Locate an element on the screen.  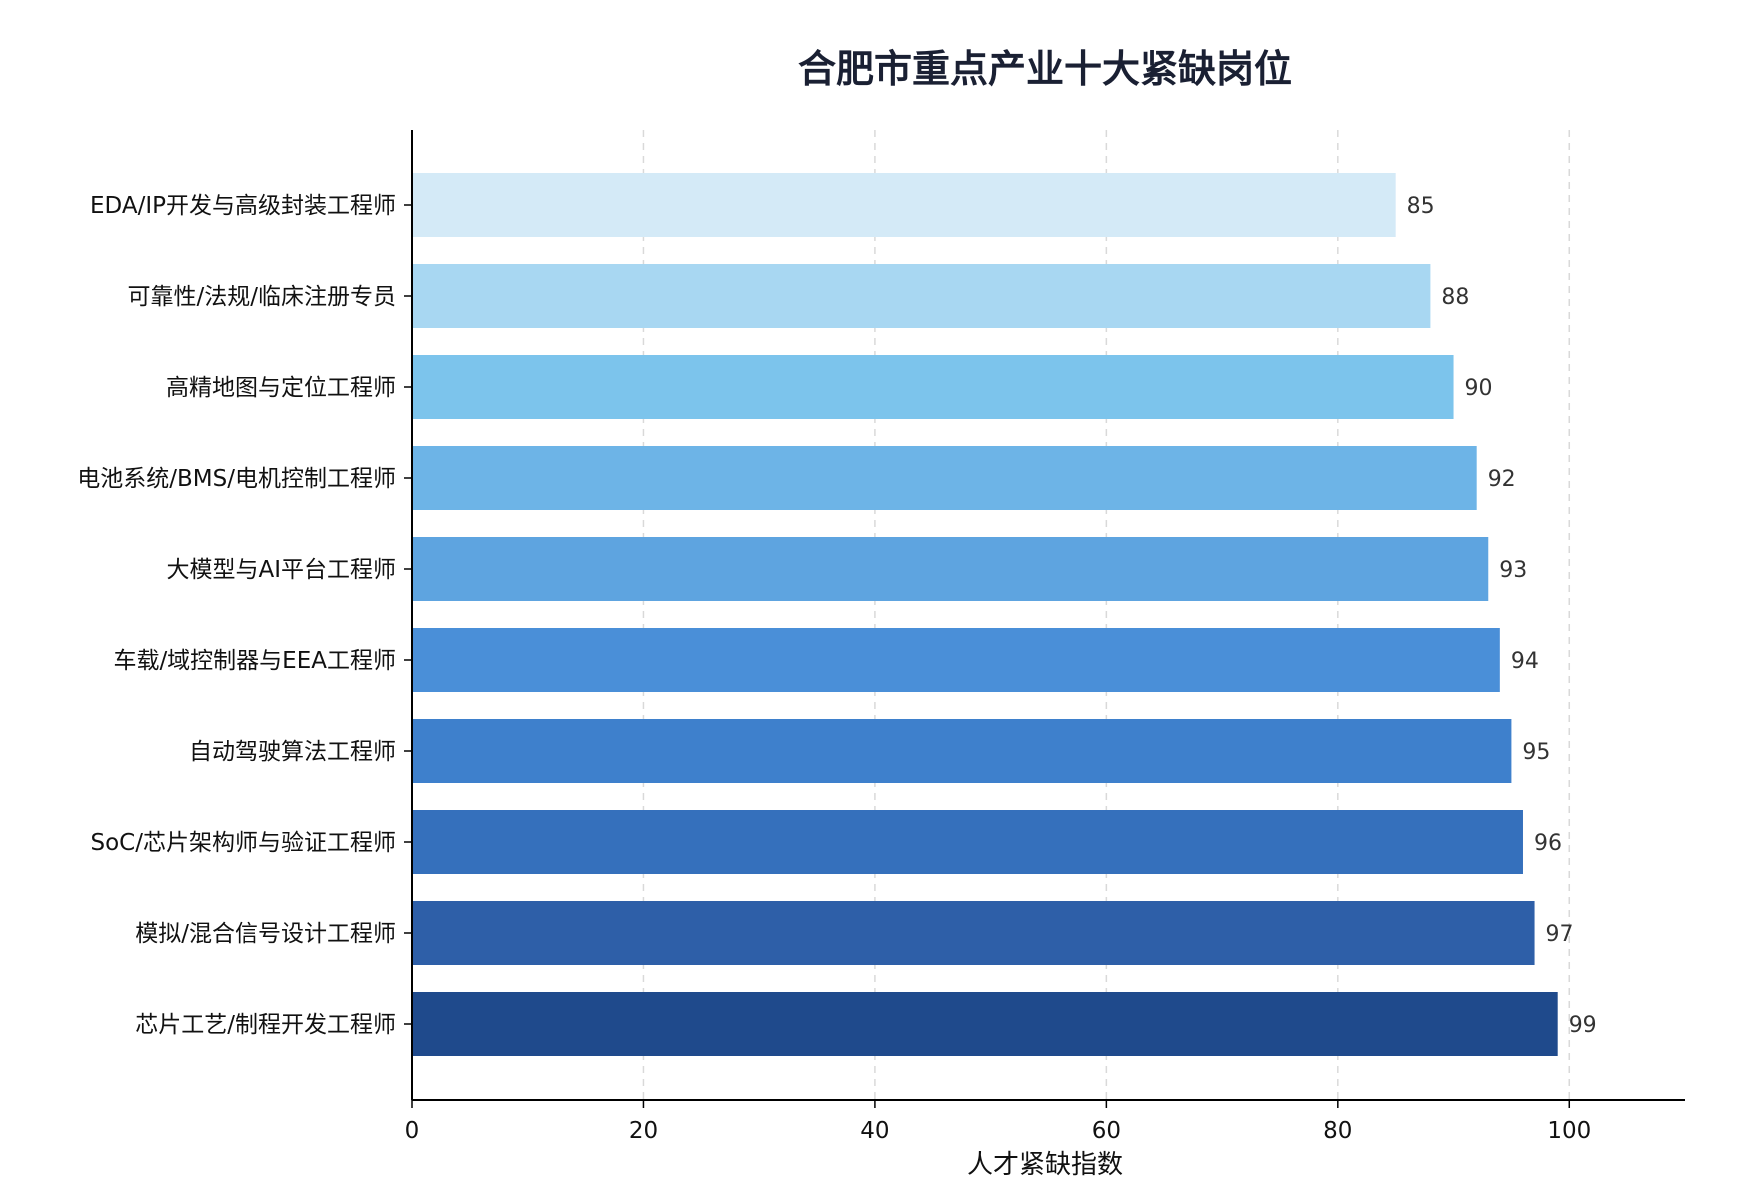
chart-title: 合肥市重点产业十大紧缺岗位 is located at coordinates (1045, 69).